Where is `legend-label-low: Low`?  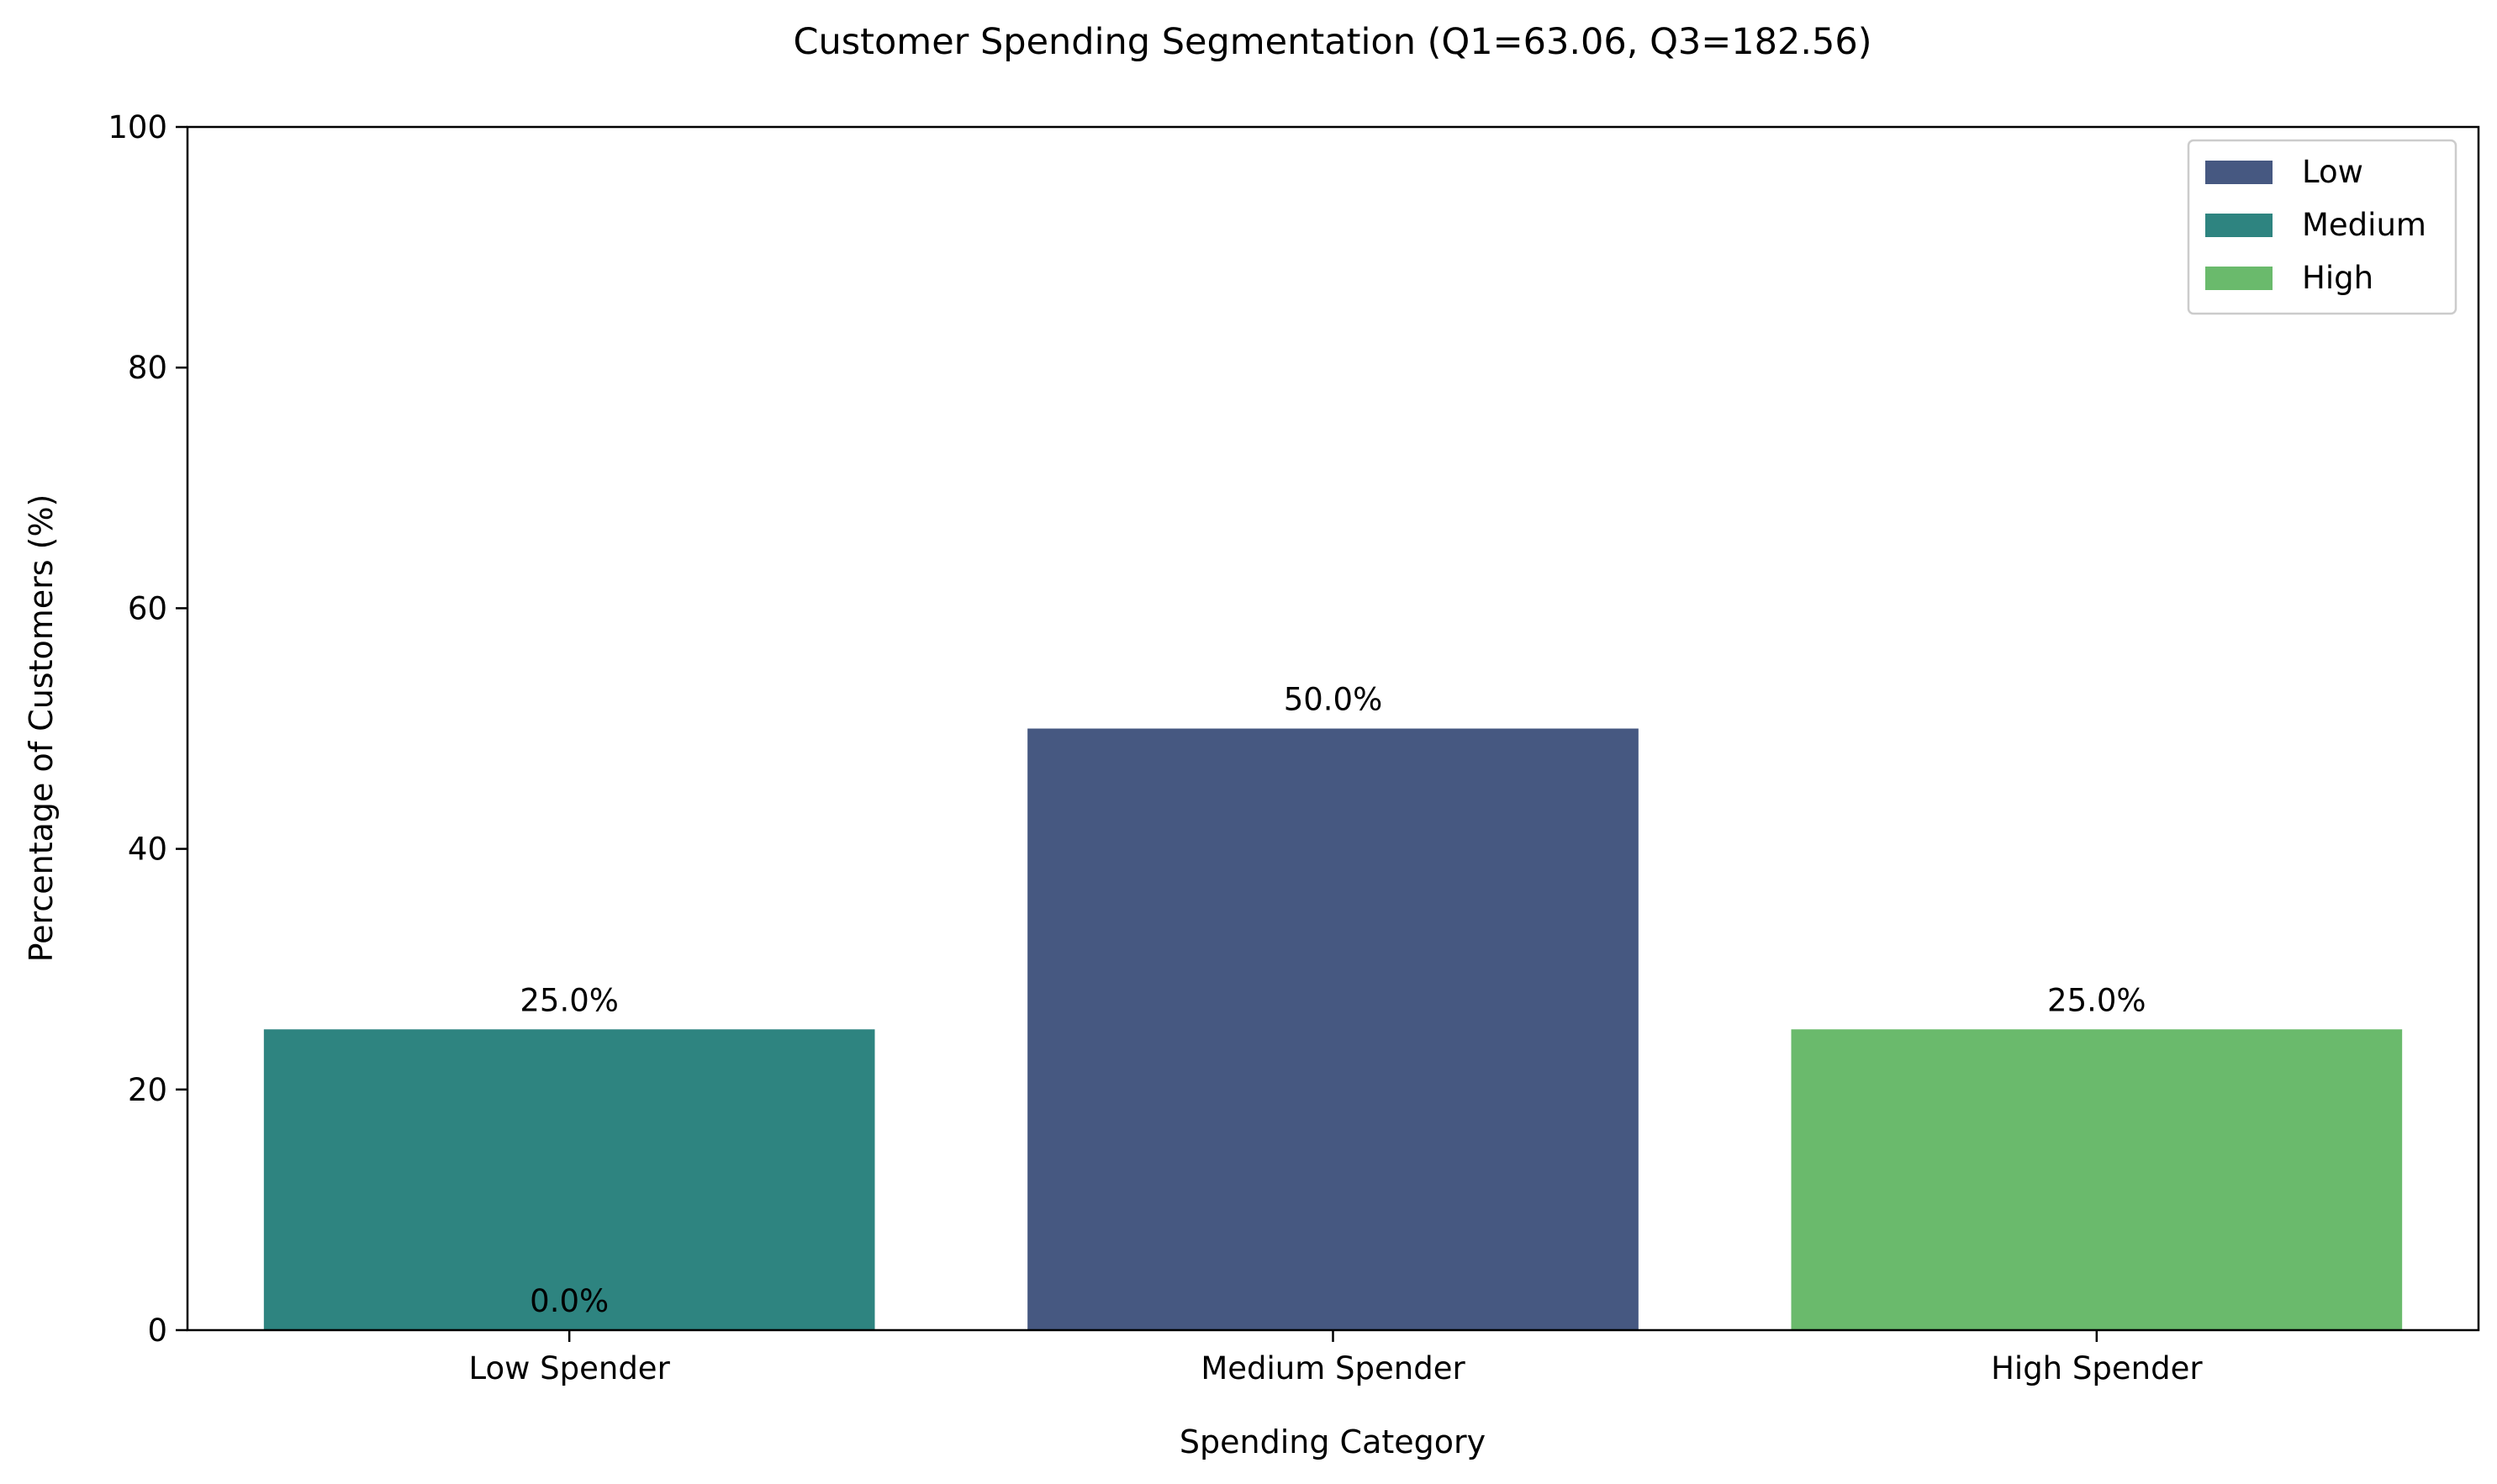 legend-label-low: Low is located at coordinates (2332, 172).